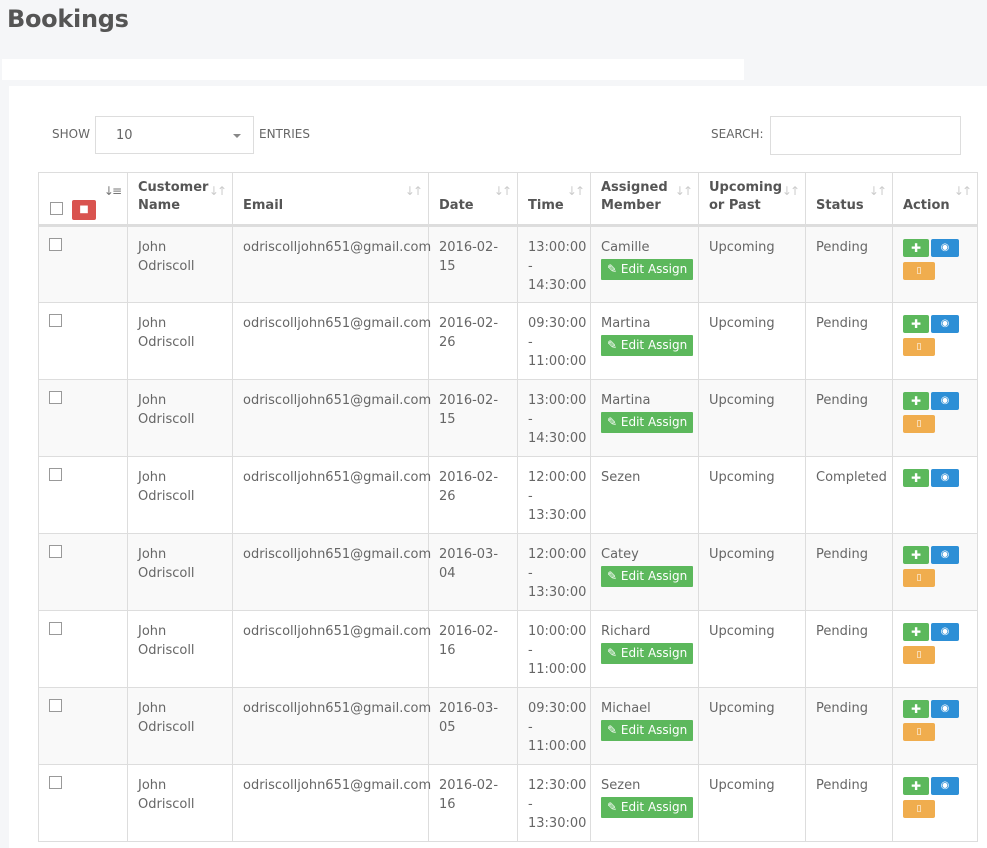 The width and height of the screenshot is (987, 848). What do you see at coordinates (557, 669) in the screenshot?
I see `time-end: 11:00:00` at bounding box center [557, 669].